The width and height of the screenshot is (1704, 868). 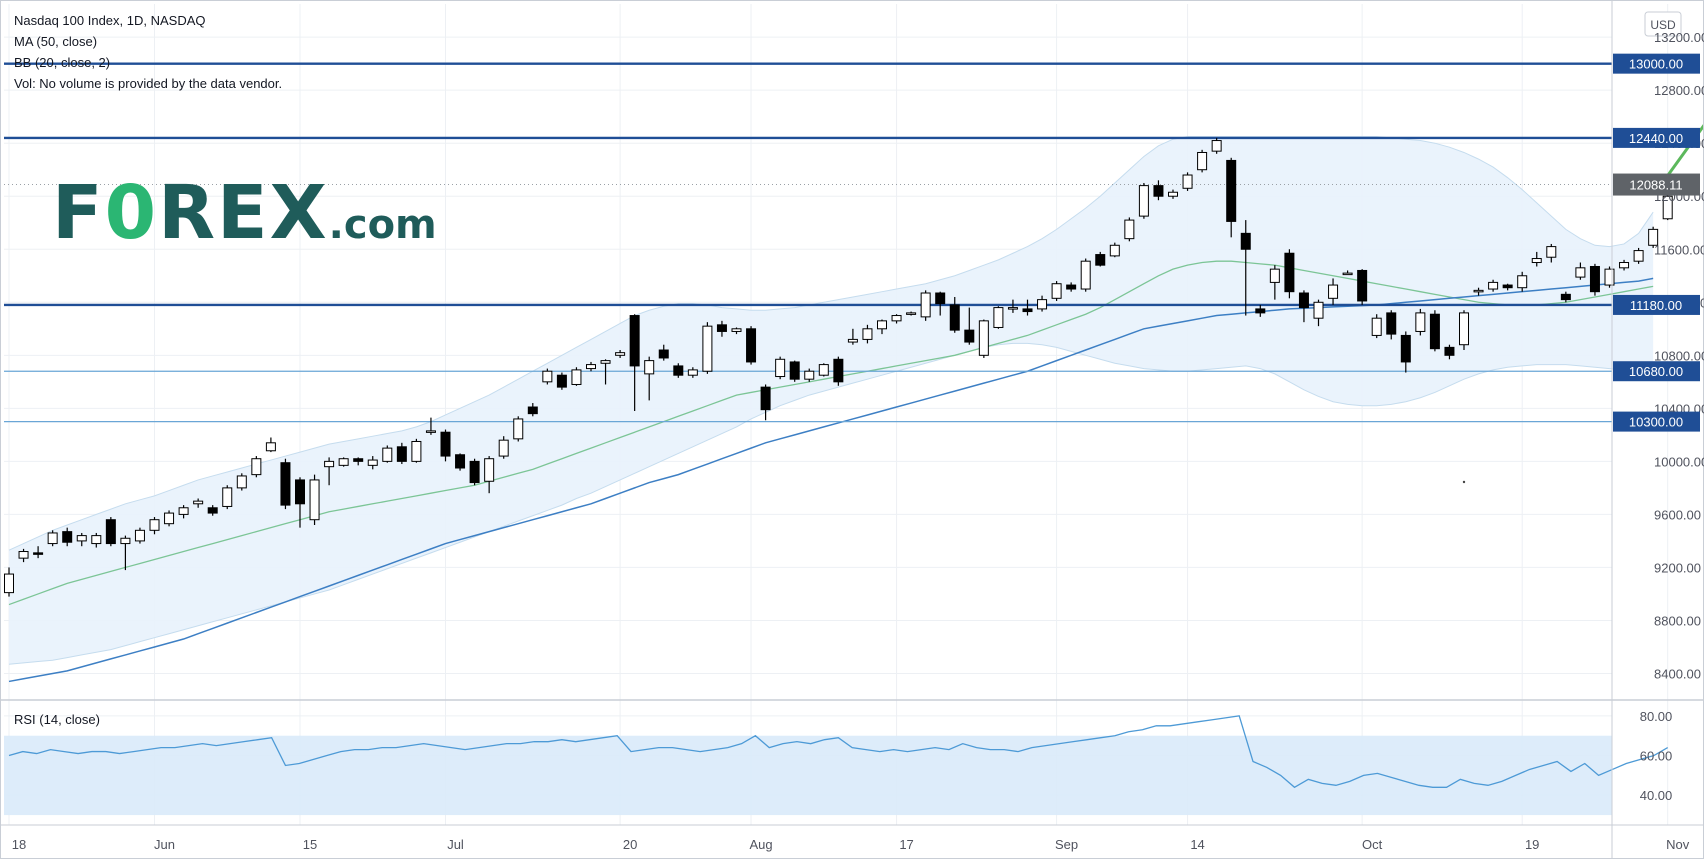 I want to click on legend-symbol: Nasdaq 100 Index, 1D, NASDAQ, so click(x=110, y=20).